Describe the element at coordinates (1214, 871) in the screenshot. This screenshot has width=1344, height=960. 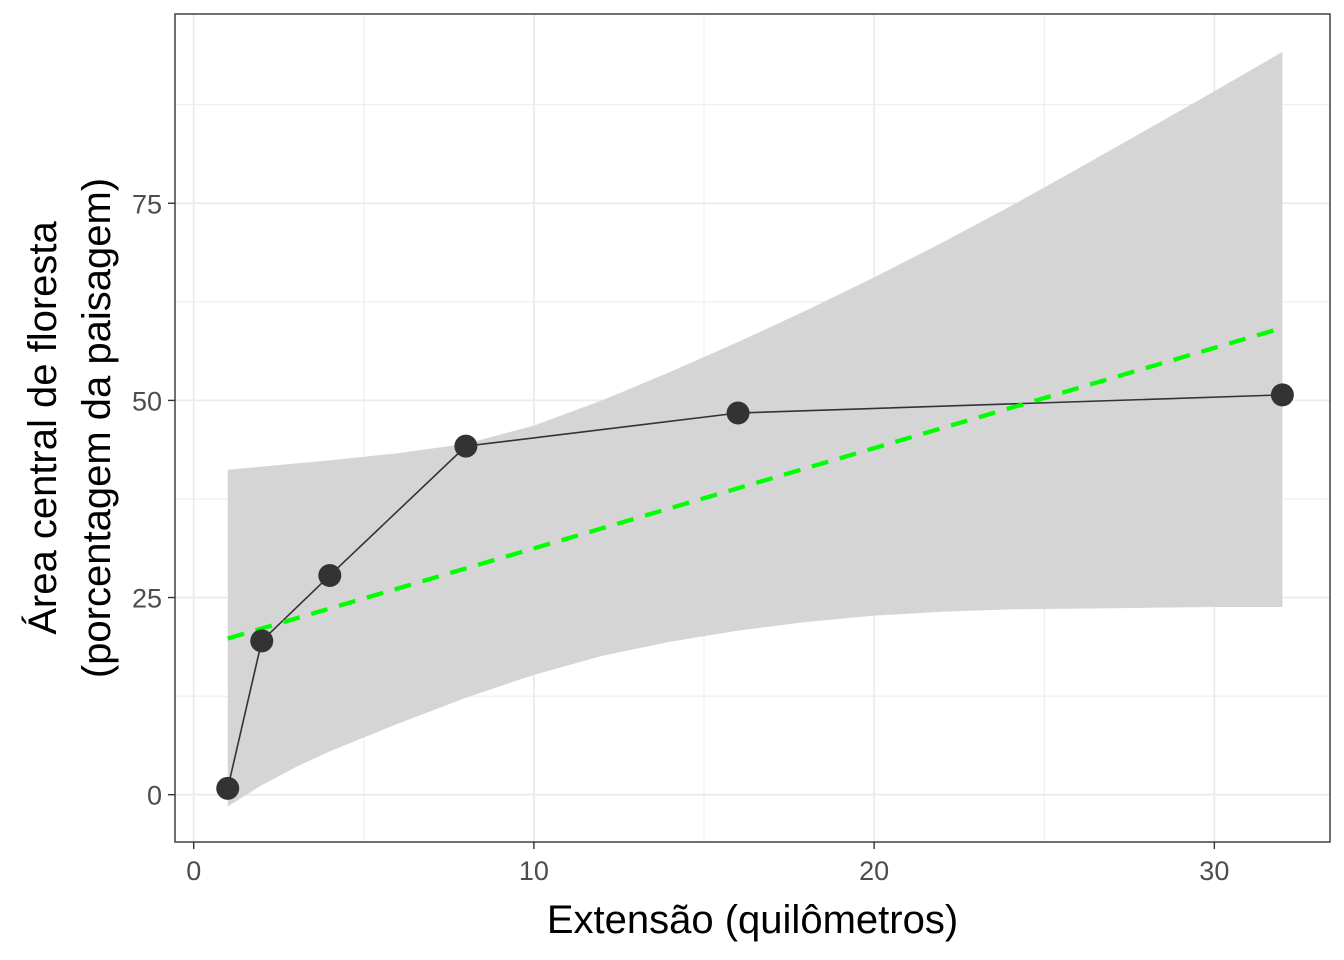
I see `x-tick-label: 30` at that location.